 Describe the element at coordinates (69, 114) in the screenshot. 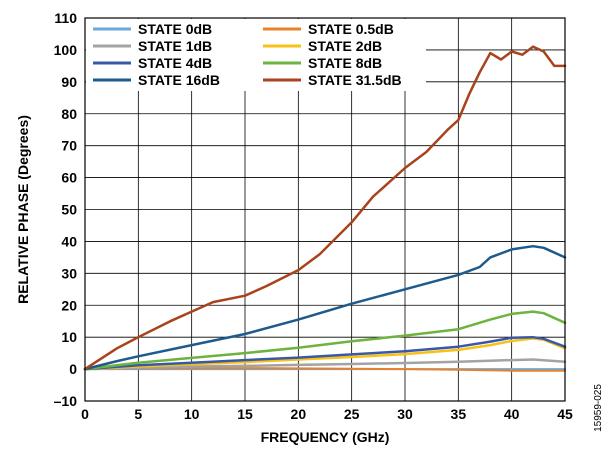

I see `y-tick-label-9: 80` at that location.